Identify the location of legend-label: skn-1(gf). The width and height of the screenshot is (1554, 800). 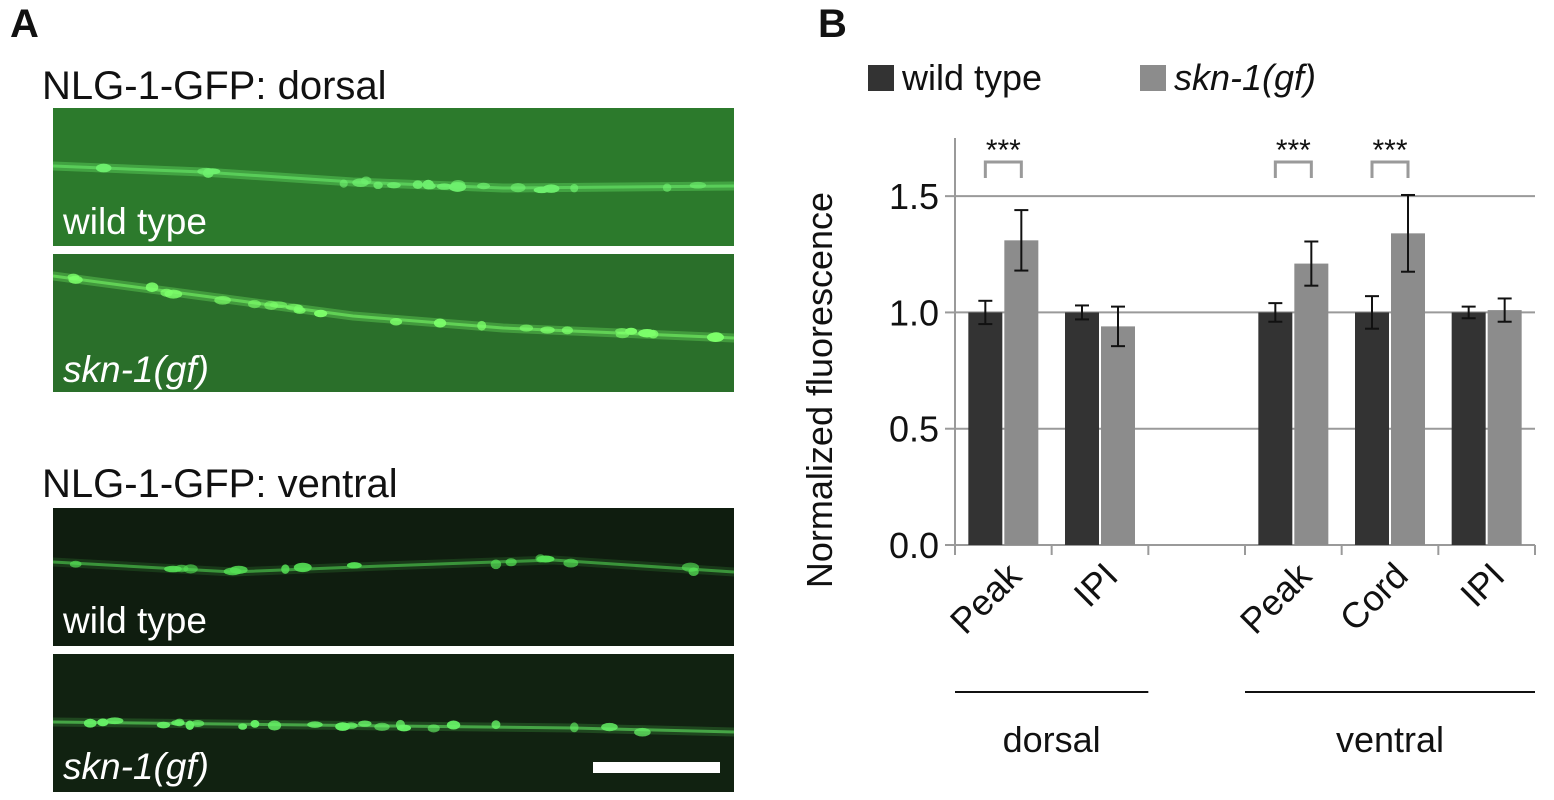
(1245, 77).